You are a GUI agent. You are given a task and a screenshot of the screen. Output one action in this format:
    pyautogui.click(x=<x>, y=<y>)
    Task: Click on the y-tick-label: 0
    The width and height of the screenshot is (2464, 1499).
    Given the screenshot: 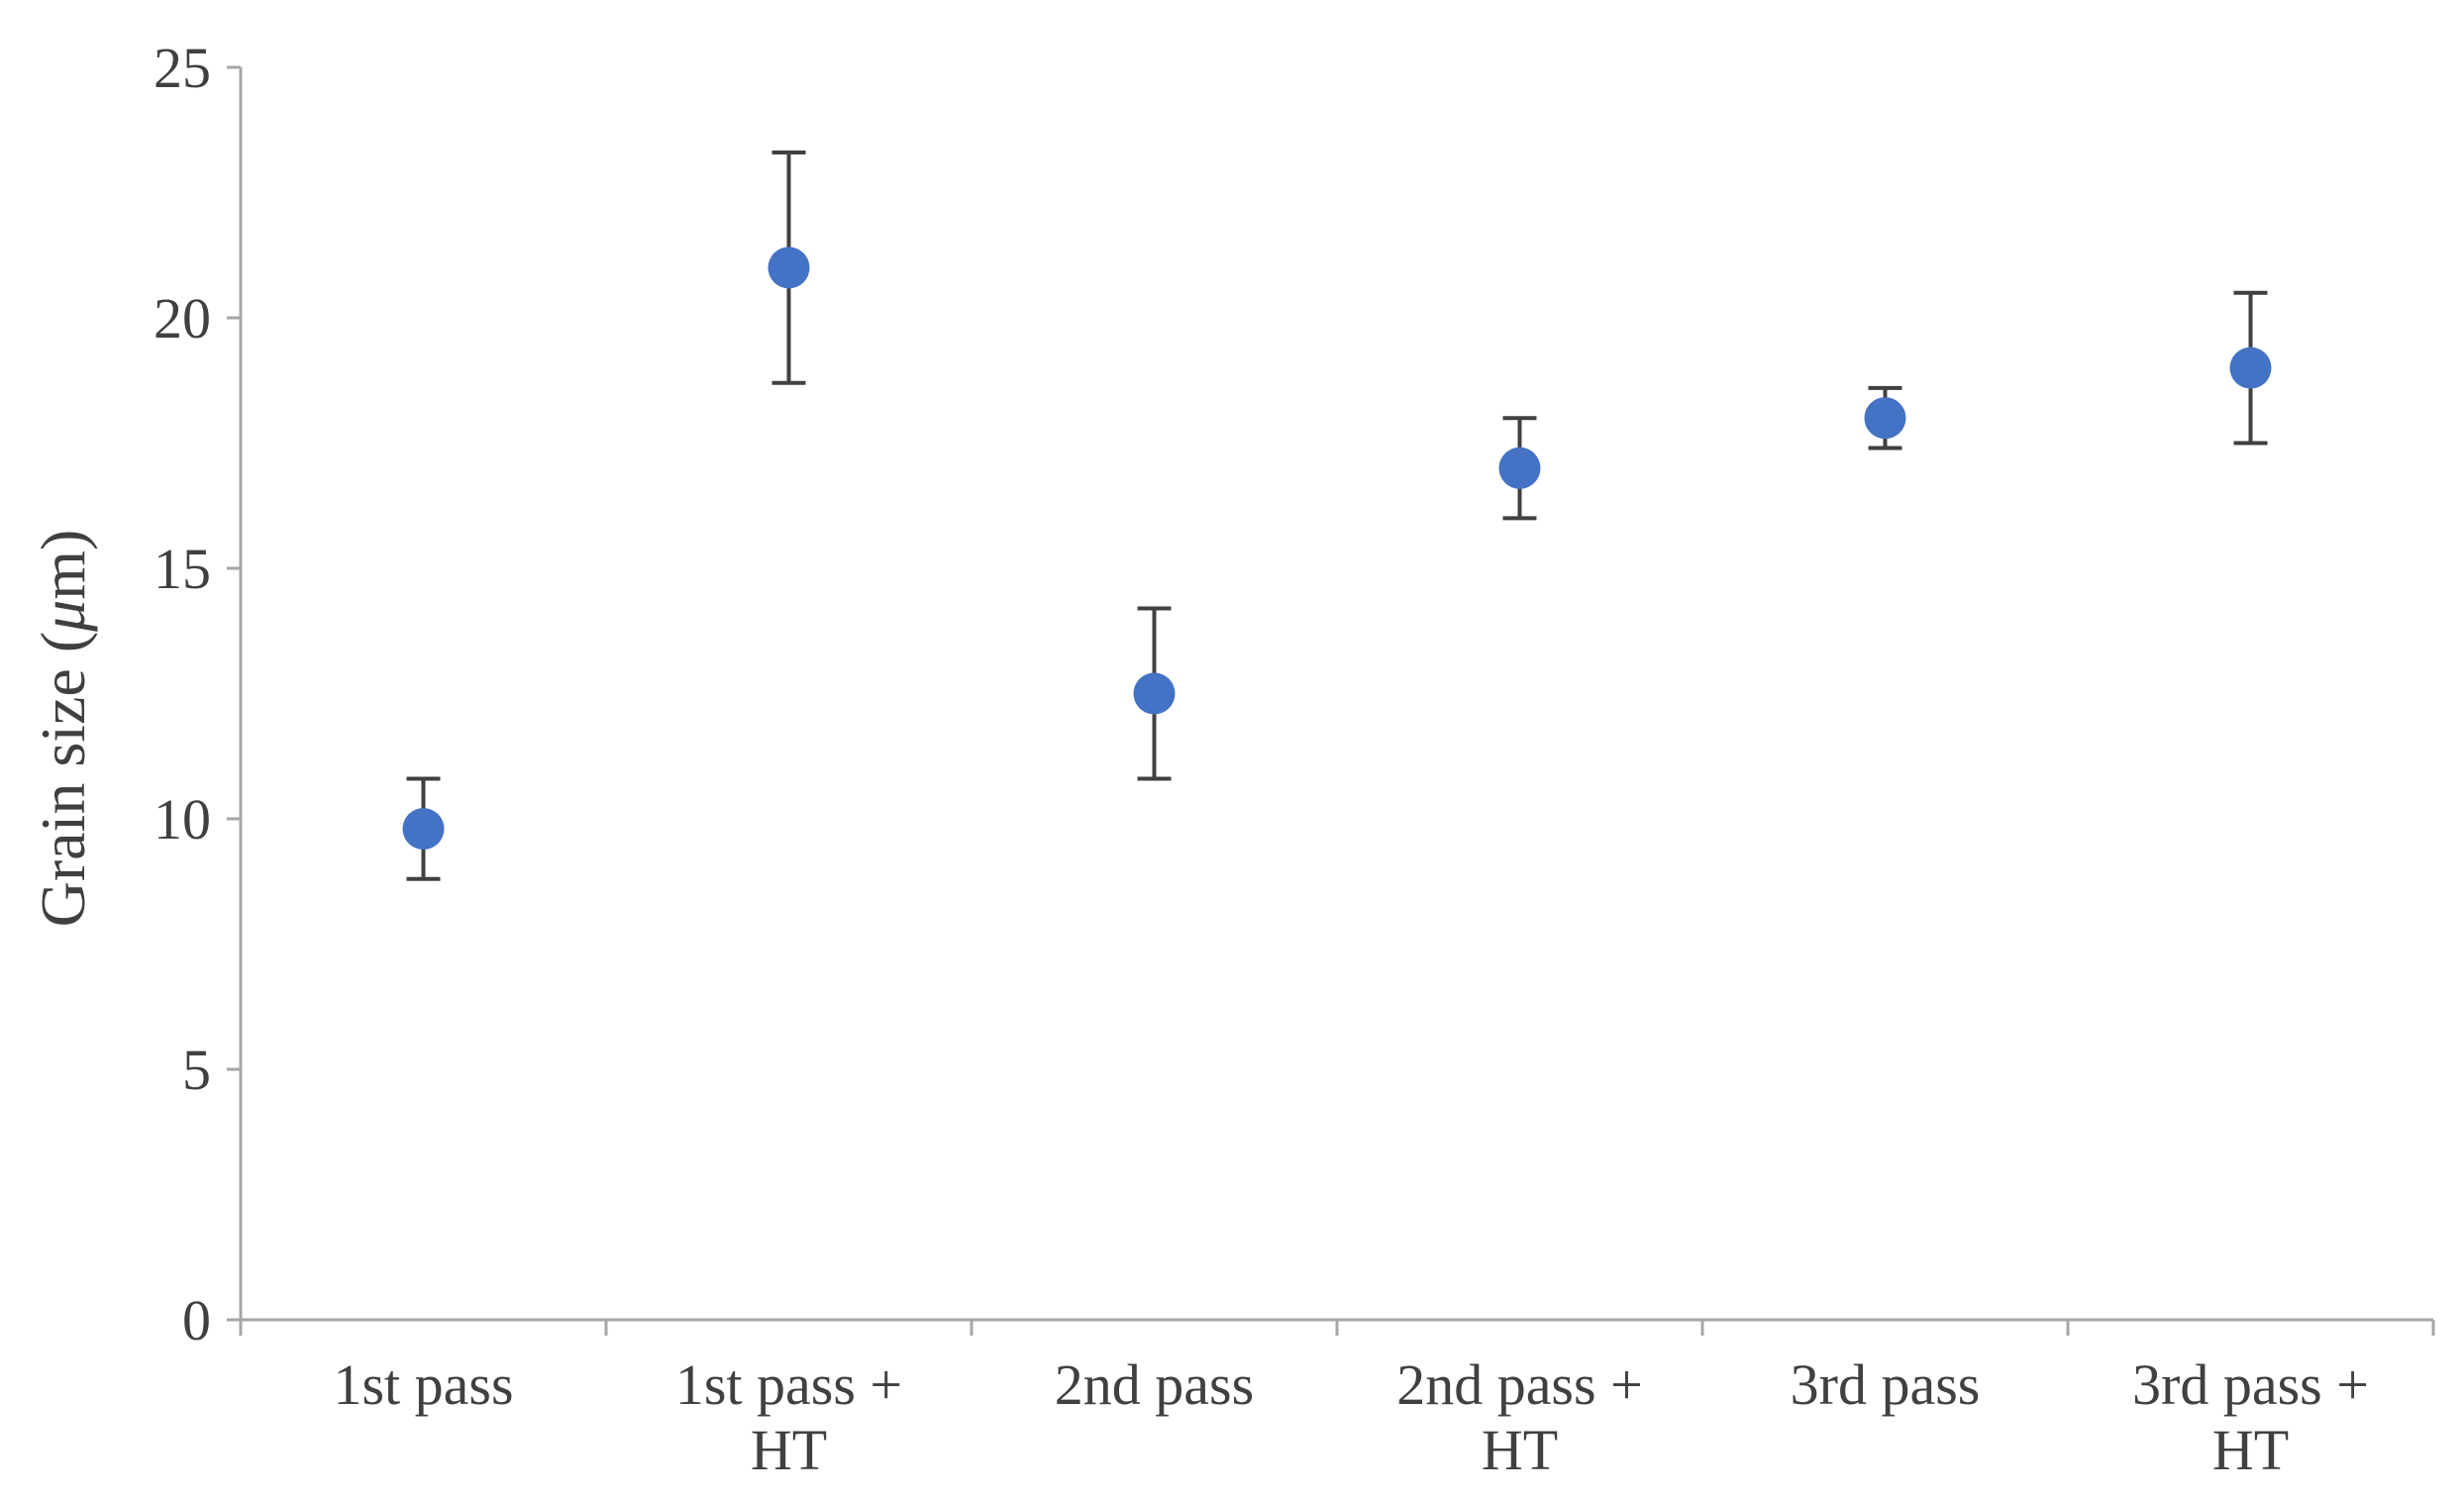 What is the action you would take?
    pyautogui.click(x=196, y=1320)
    